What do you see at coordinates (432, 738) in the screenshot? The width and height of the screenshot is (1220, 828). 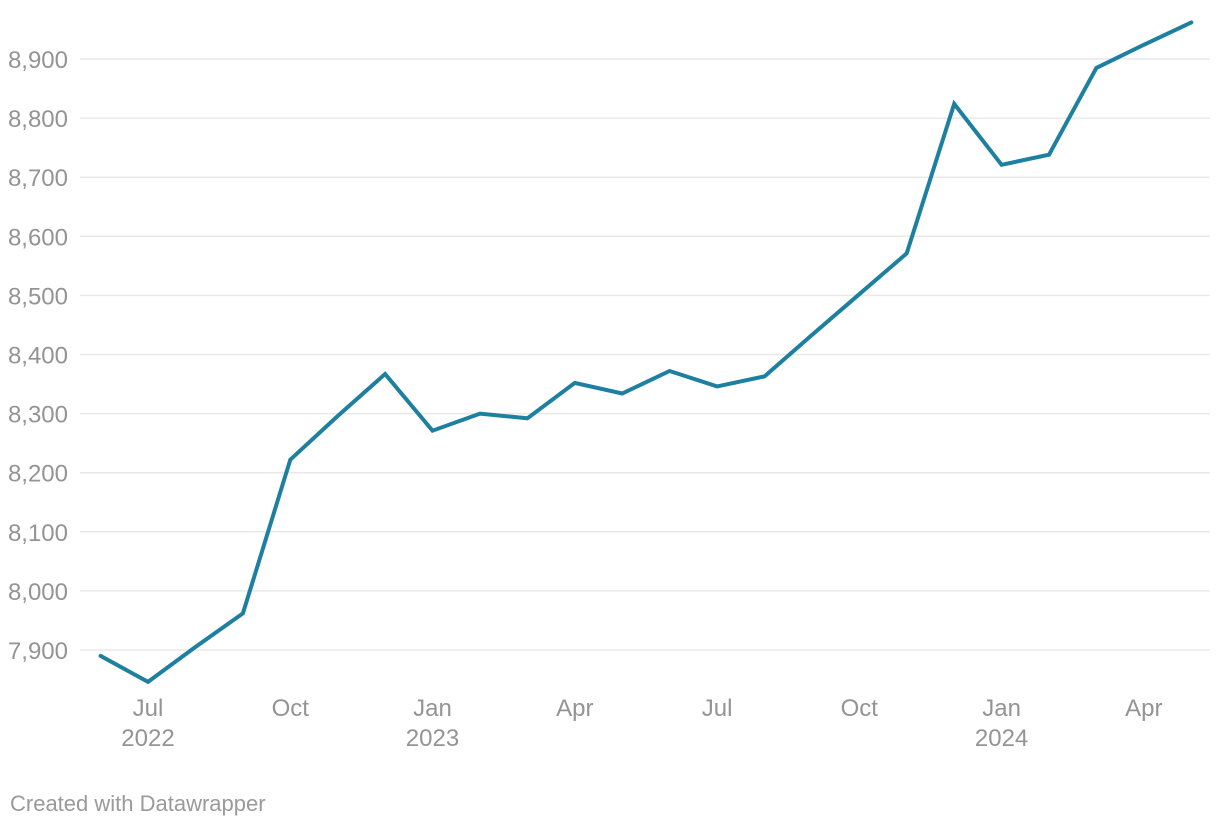 I see `x-axis-tick-year: 2023` at bounding box center [432, 738].